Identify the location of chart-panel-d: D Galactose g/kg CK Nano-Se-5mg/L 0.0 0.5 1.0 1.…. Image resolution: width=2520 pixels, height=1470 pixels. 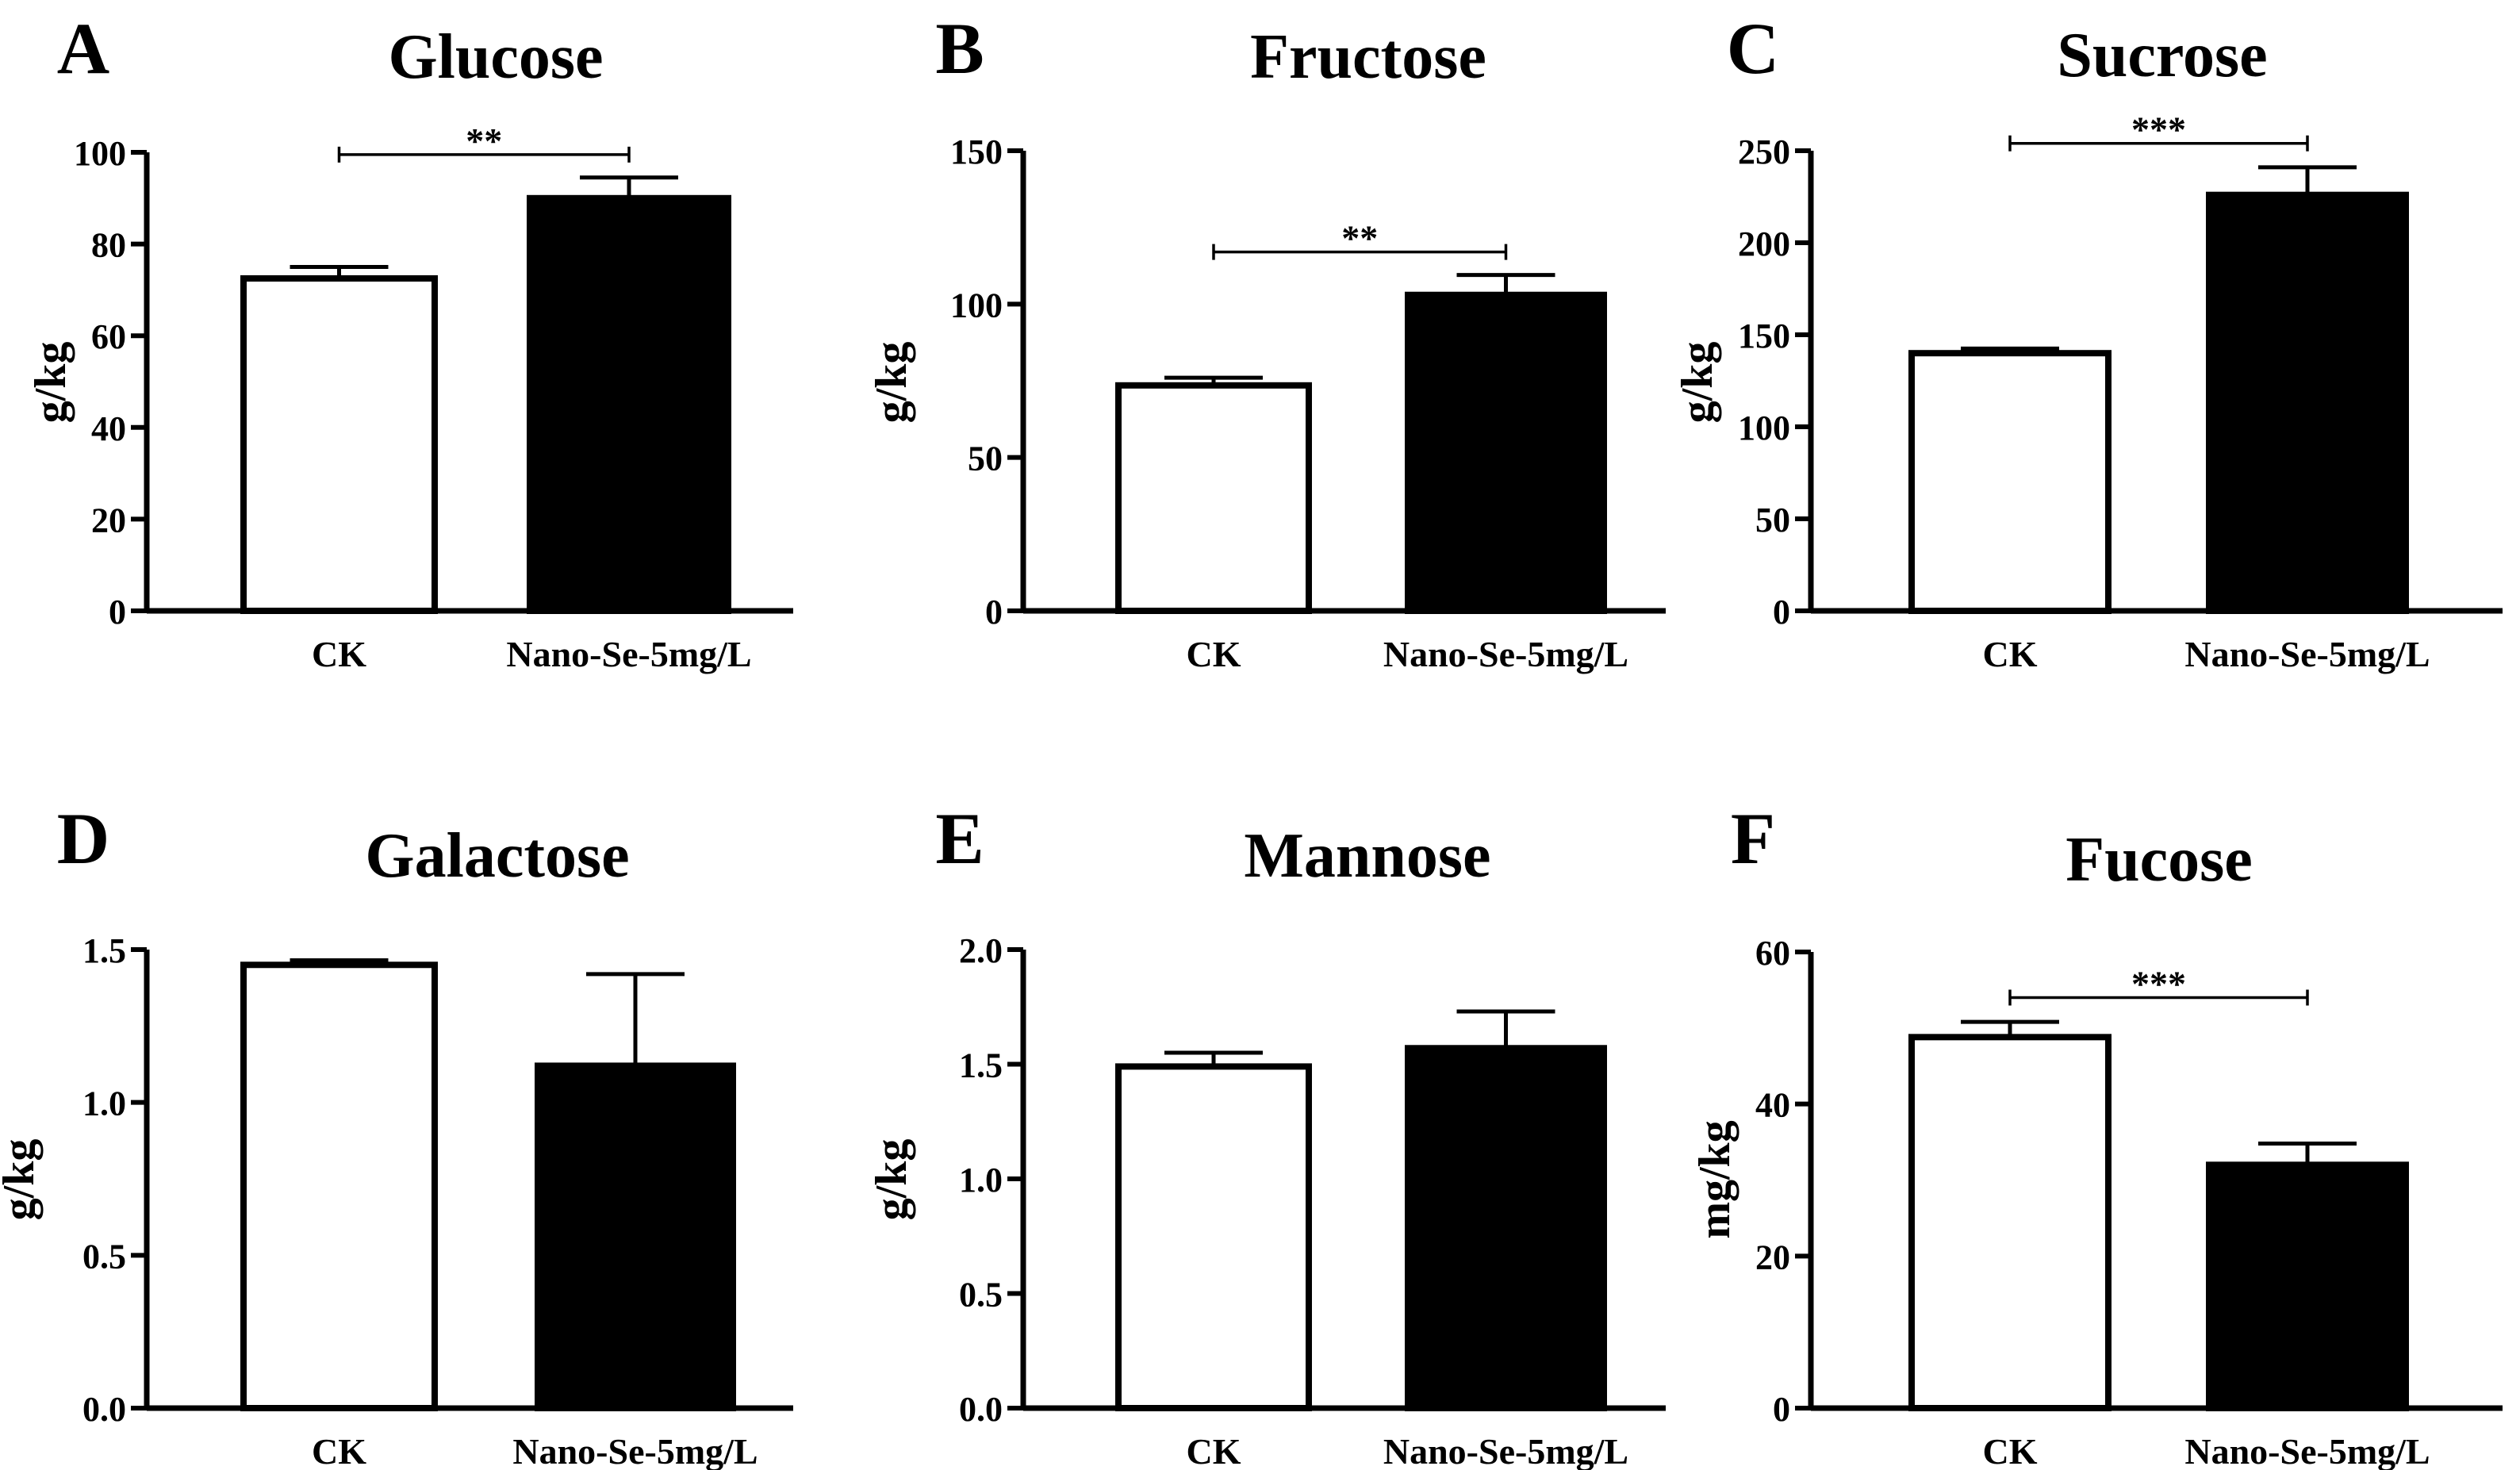
(396, 1134).